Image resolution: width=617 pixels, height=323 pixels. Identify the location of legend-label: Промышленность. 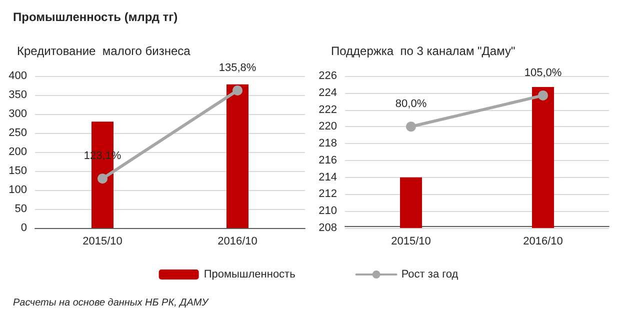
(250, 274).